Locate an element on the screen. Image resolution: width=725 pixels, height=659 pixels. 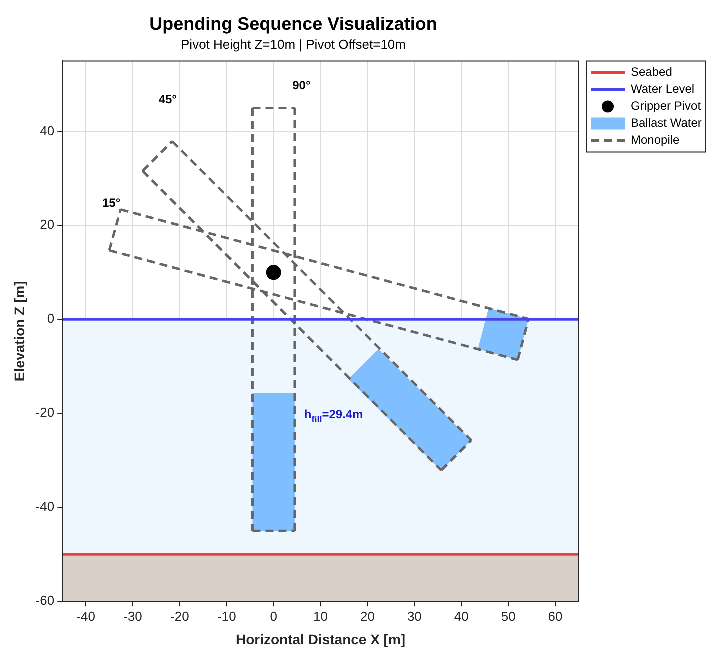
x-tick-label: 50 is located at coordinates (508, 616).